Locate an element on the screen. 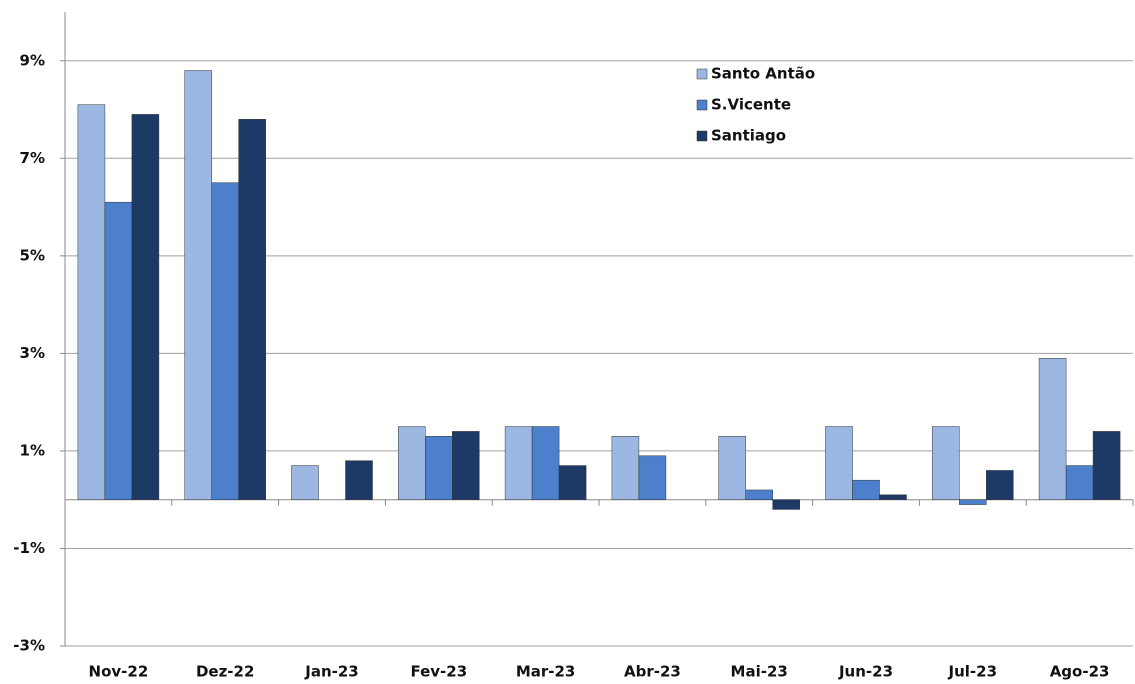 This screenshot has width=1135, height=684. x-tick-label: Jul-23 is located at coordinates (973, 672).